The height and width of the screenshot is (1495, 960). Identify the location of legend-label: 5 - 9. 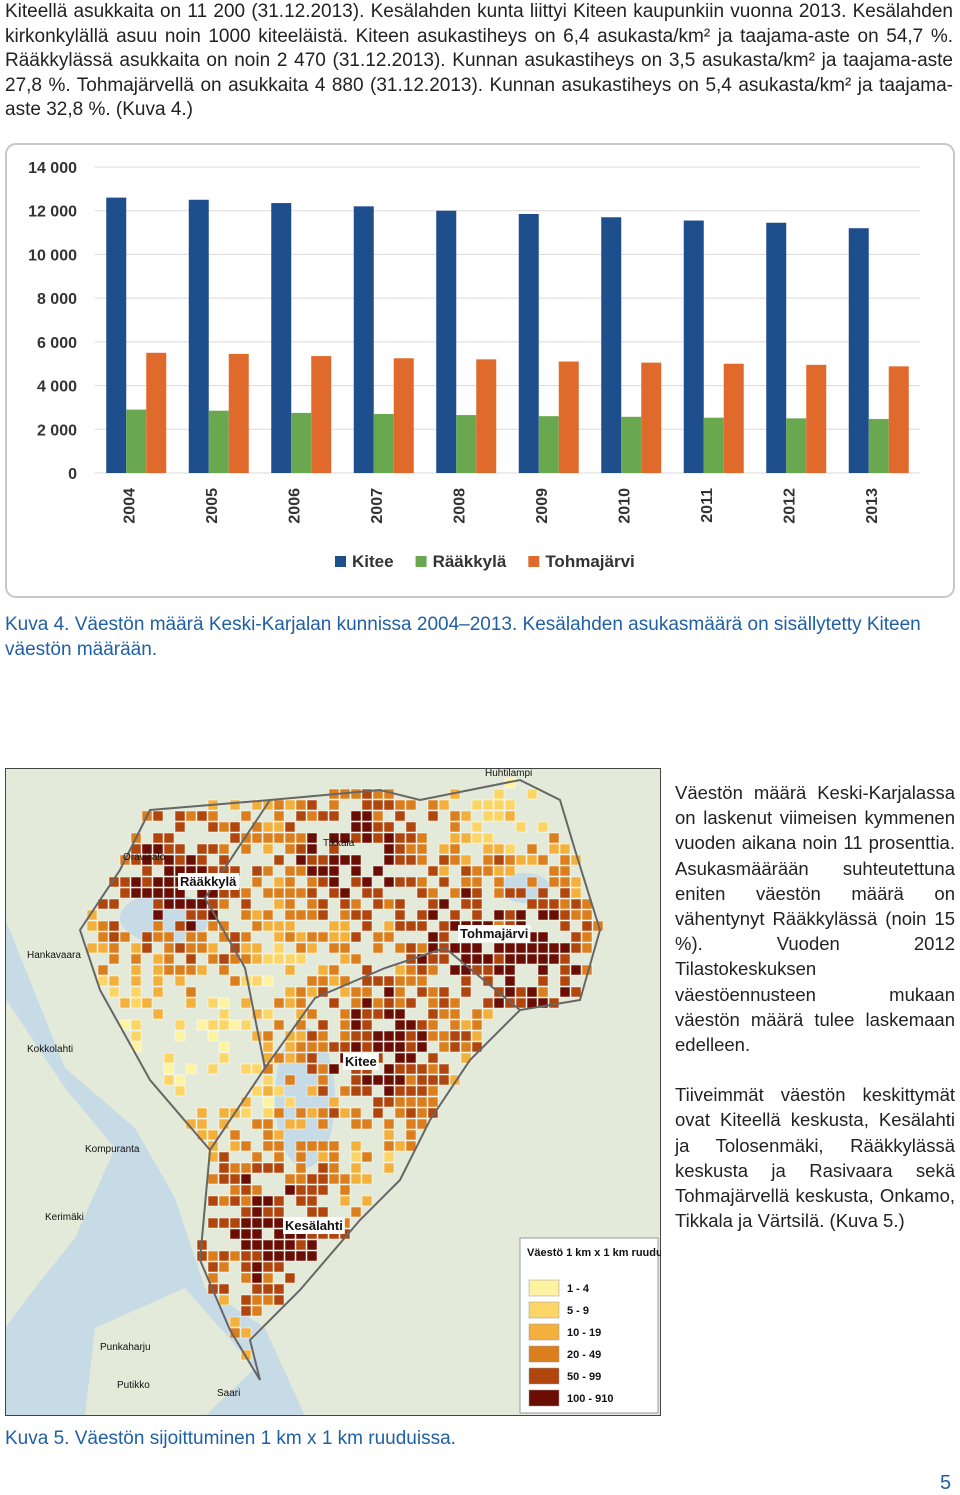
(578, 1311).